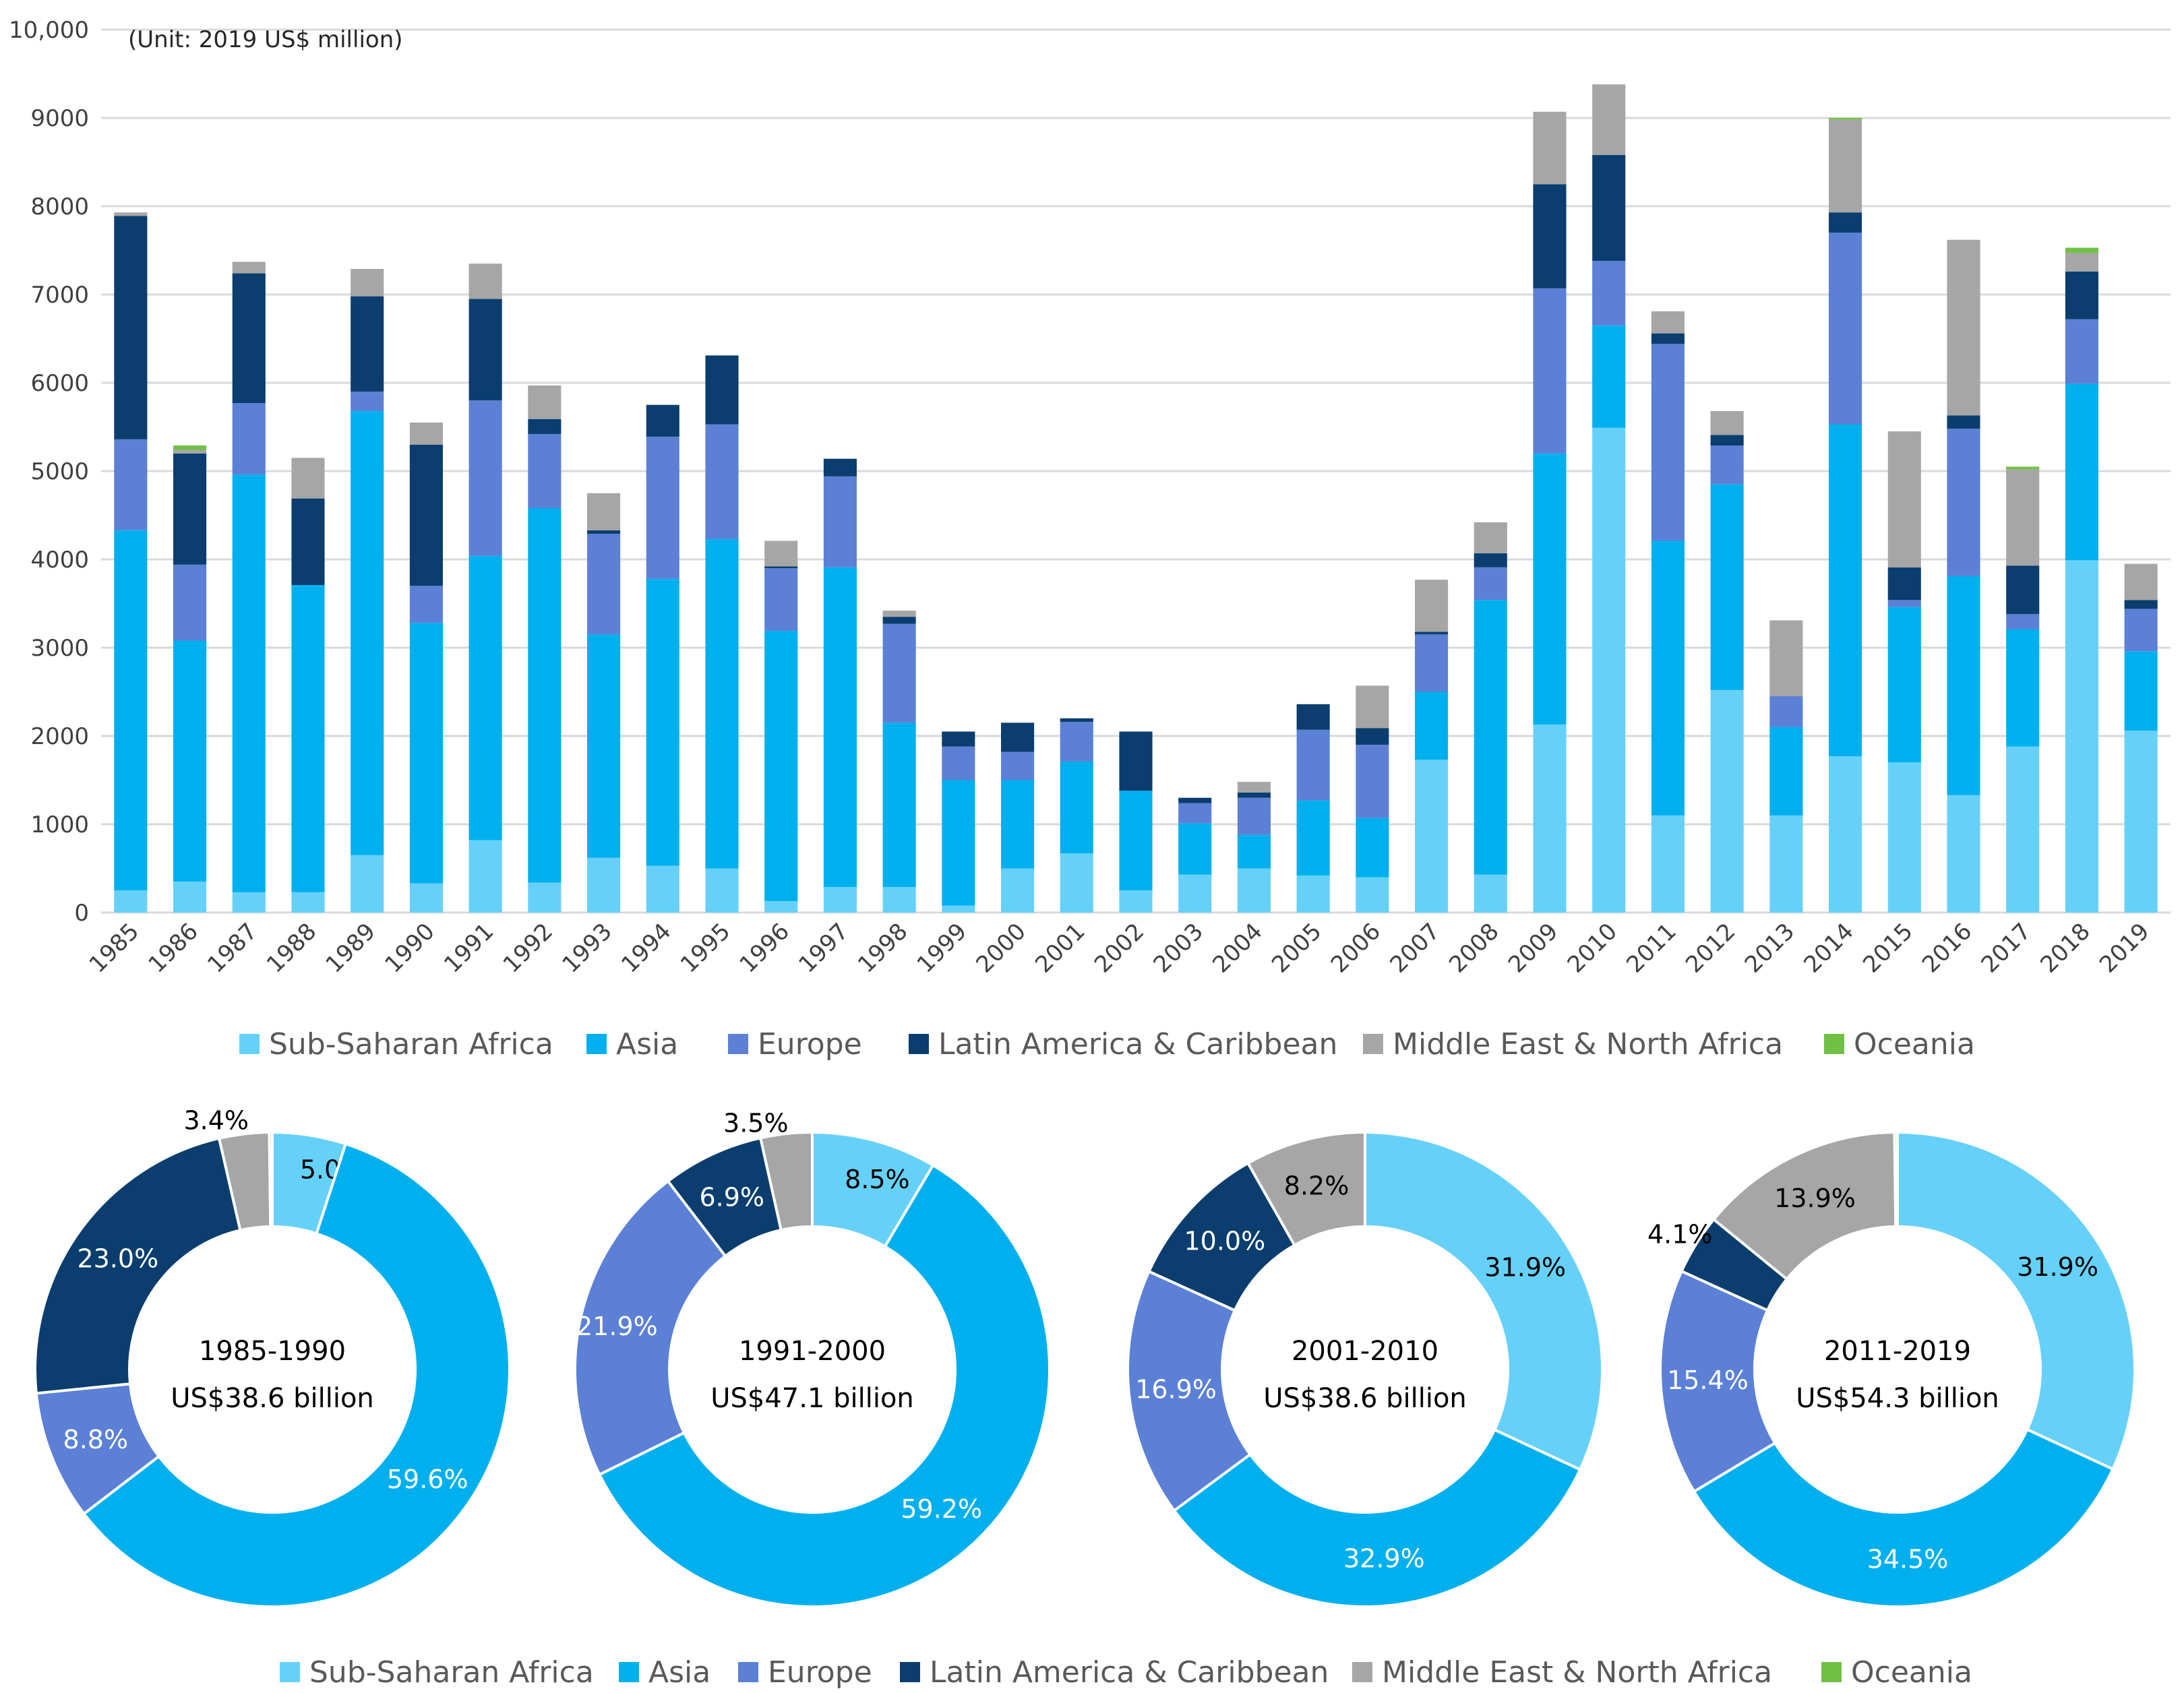  What do you see at coordinates (249, 683) in the screenshot?
I see `bar-asia-1987` at bounding box center [249, 683].